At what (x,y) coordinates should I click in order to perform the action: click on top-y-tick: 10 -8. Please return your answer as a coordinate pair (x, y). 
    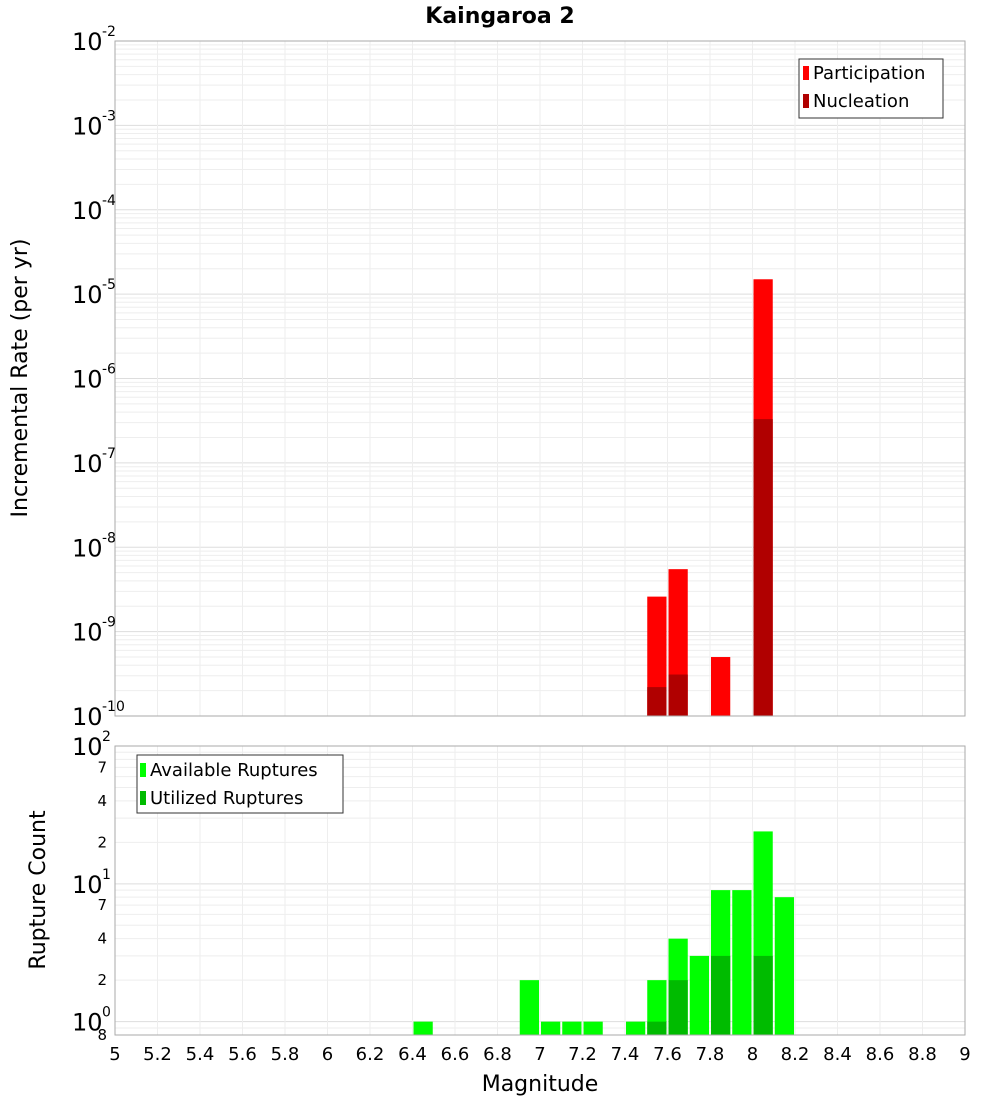
    Looking at the image, I should click on (94, 546).